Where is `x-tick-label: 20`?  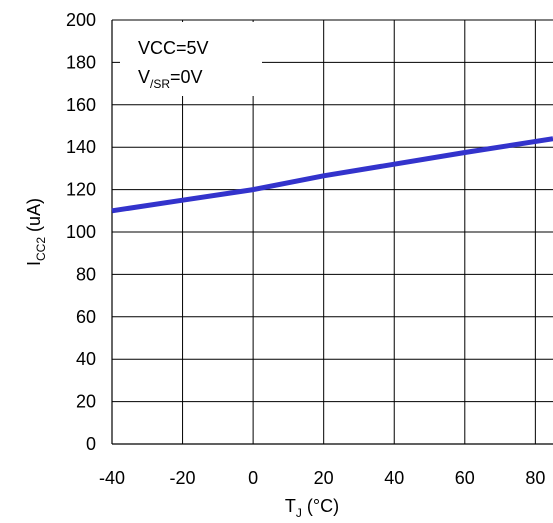 x-tick-label: 20 is located at coordinates (324, 478).